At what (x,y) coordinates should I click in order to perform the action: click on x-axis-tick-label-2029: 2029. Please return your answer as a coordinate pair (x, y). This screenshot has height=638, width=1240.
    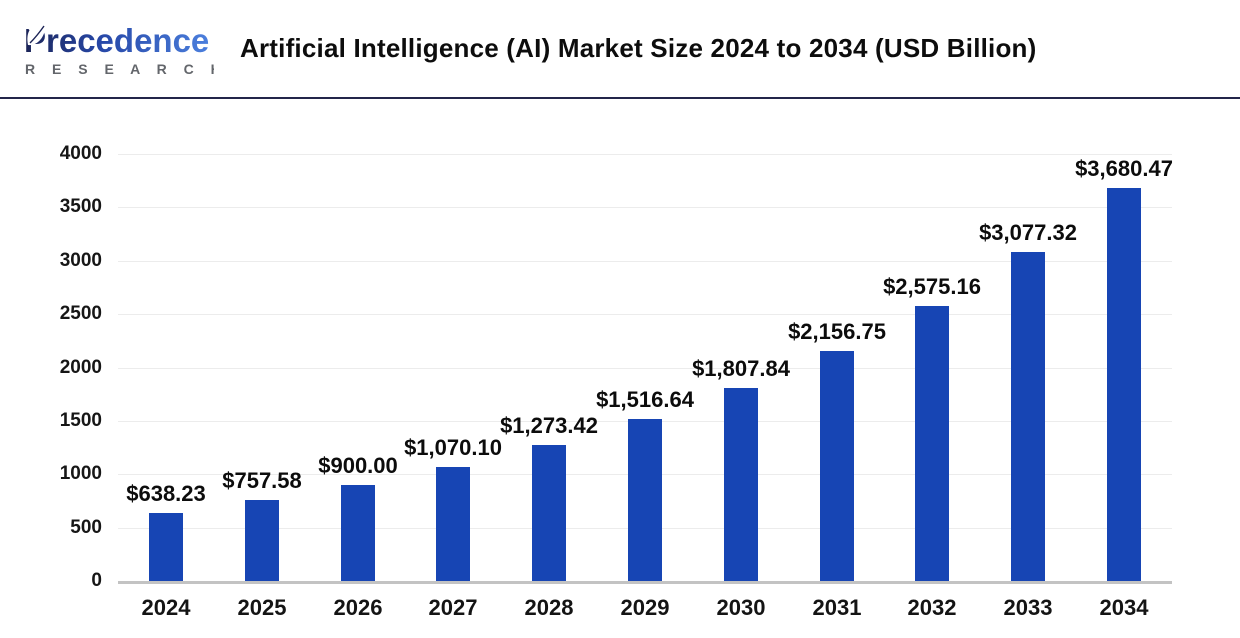
    Looking at the image, I should click on (645, 607).